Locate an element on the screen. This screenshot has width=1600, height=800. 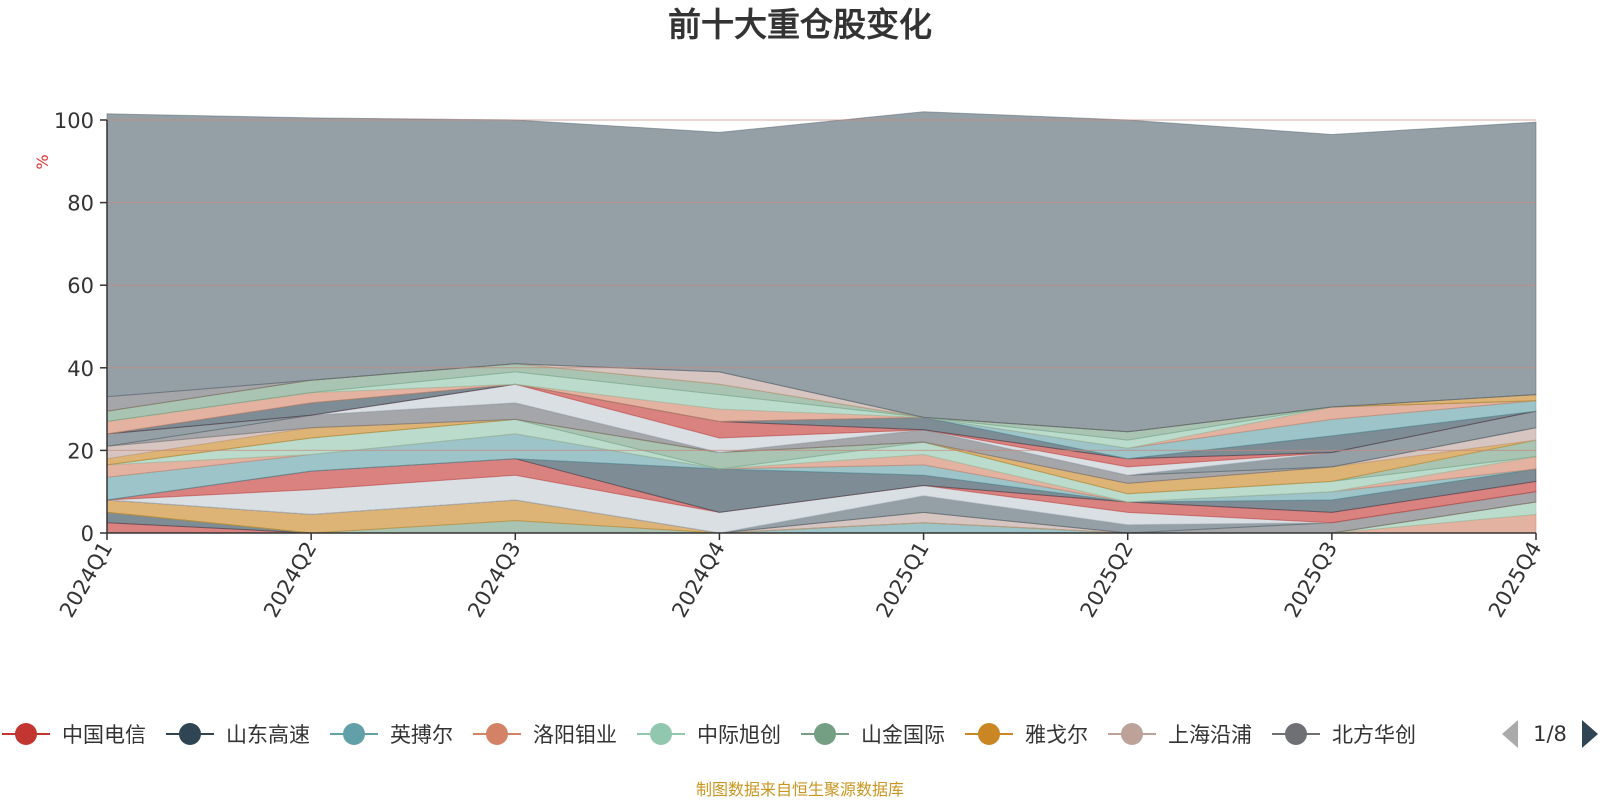
y-tick-label: 0 is located at coordinates (87, 534).